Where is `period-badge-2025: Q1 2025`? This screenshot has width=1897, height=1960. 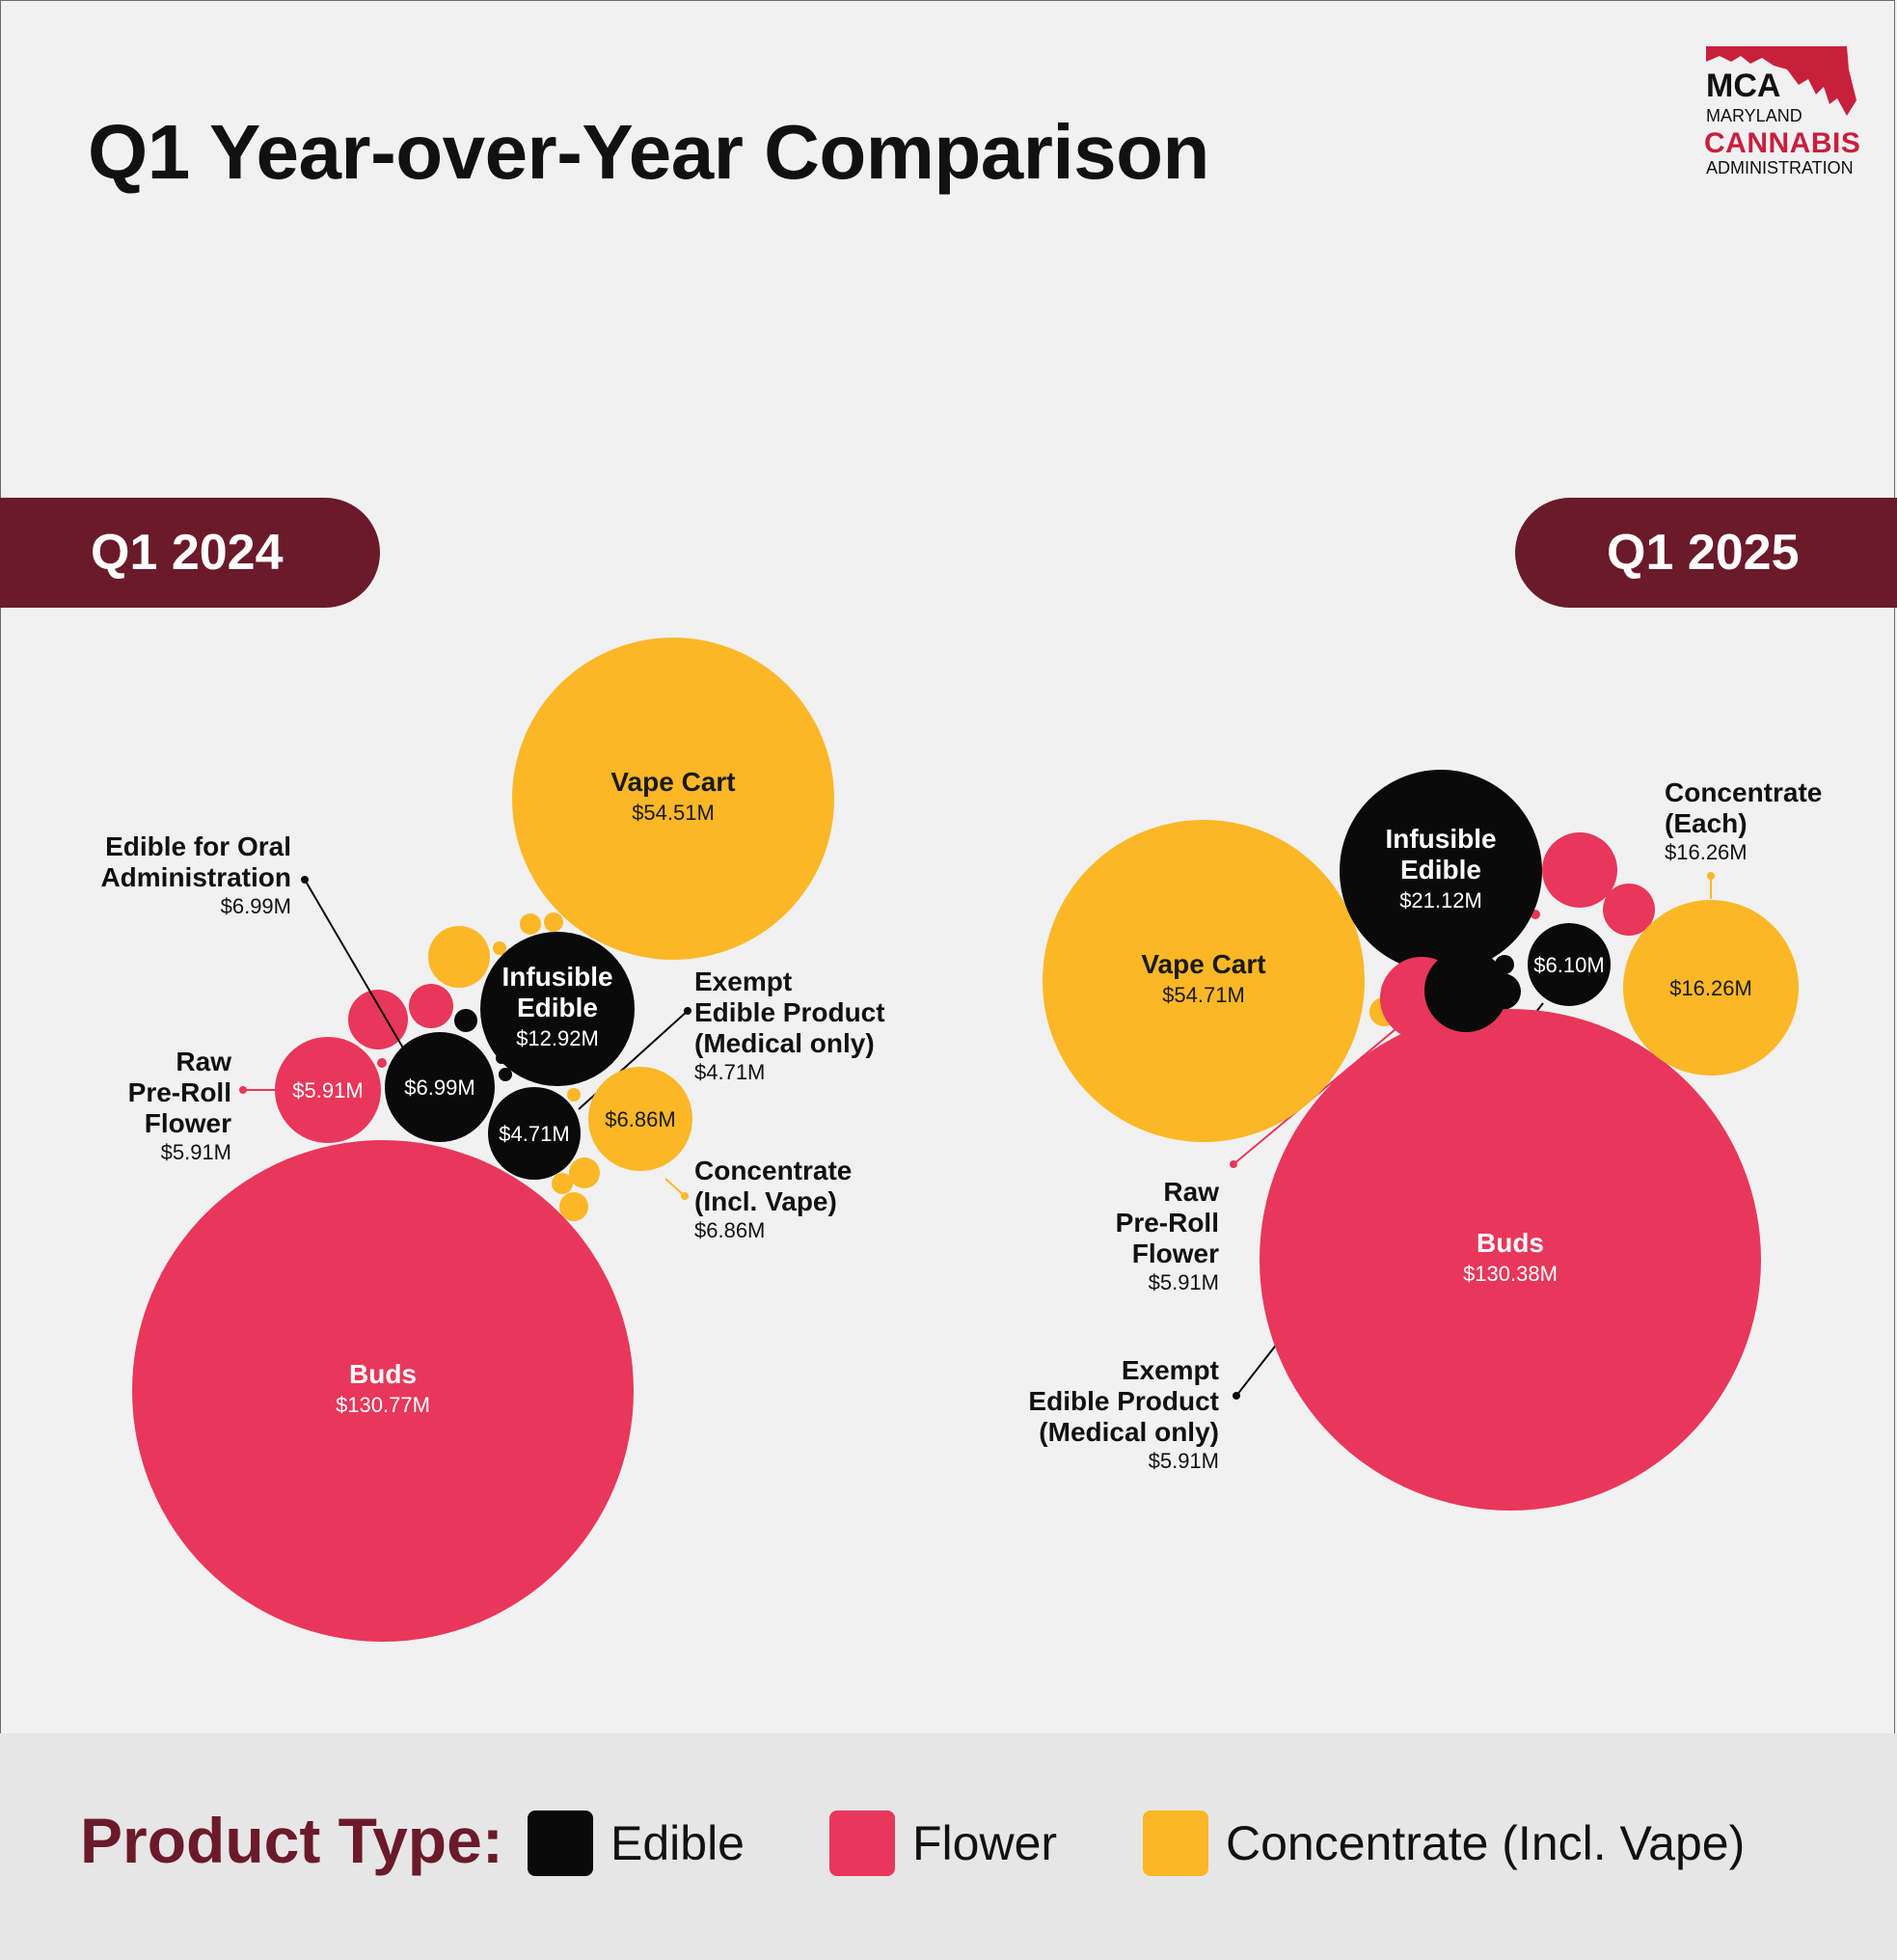 period-badge-2025: Q1 2025 is located at coordinates (1706, 553).